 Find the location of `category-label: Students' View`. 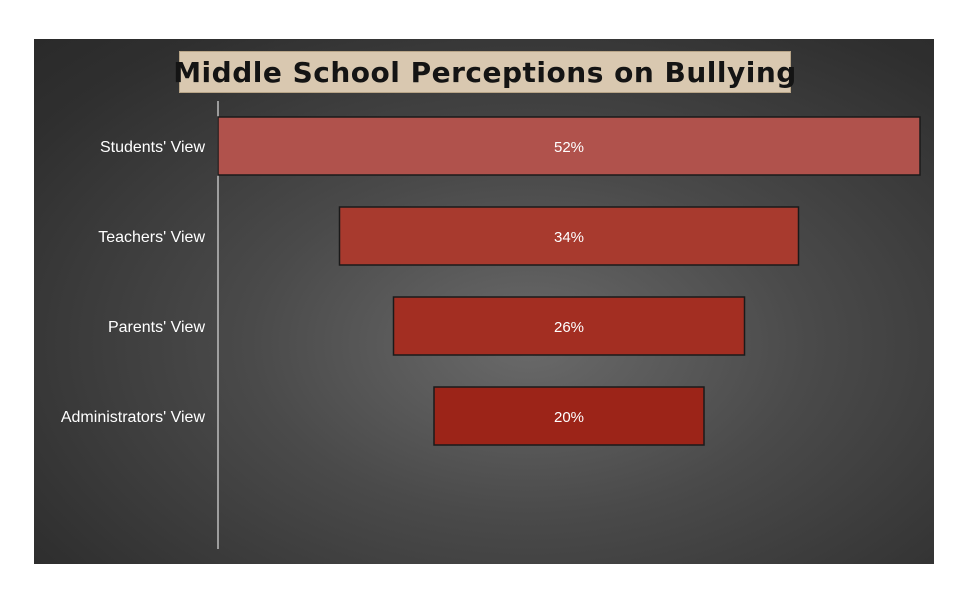

category-label: Students' View is located at coordinates (152, 147).